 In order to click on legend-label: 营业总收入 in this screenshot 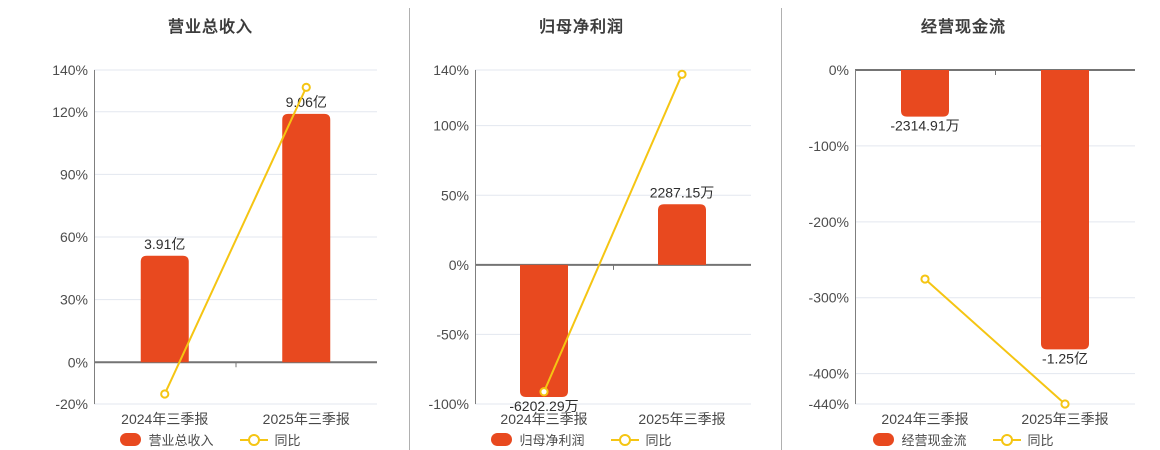, I will do `click(181, 440)`.